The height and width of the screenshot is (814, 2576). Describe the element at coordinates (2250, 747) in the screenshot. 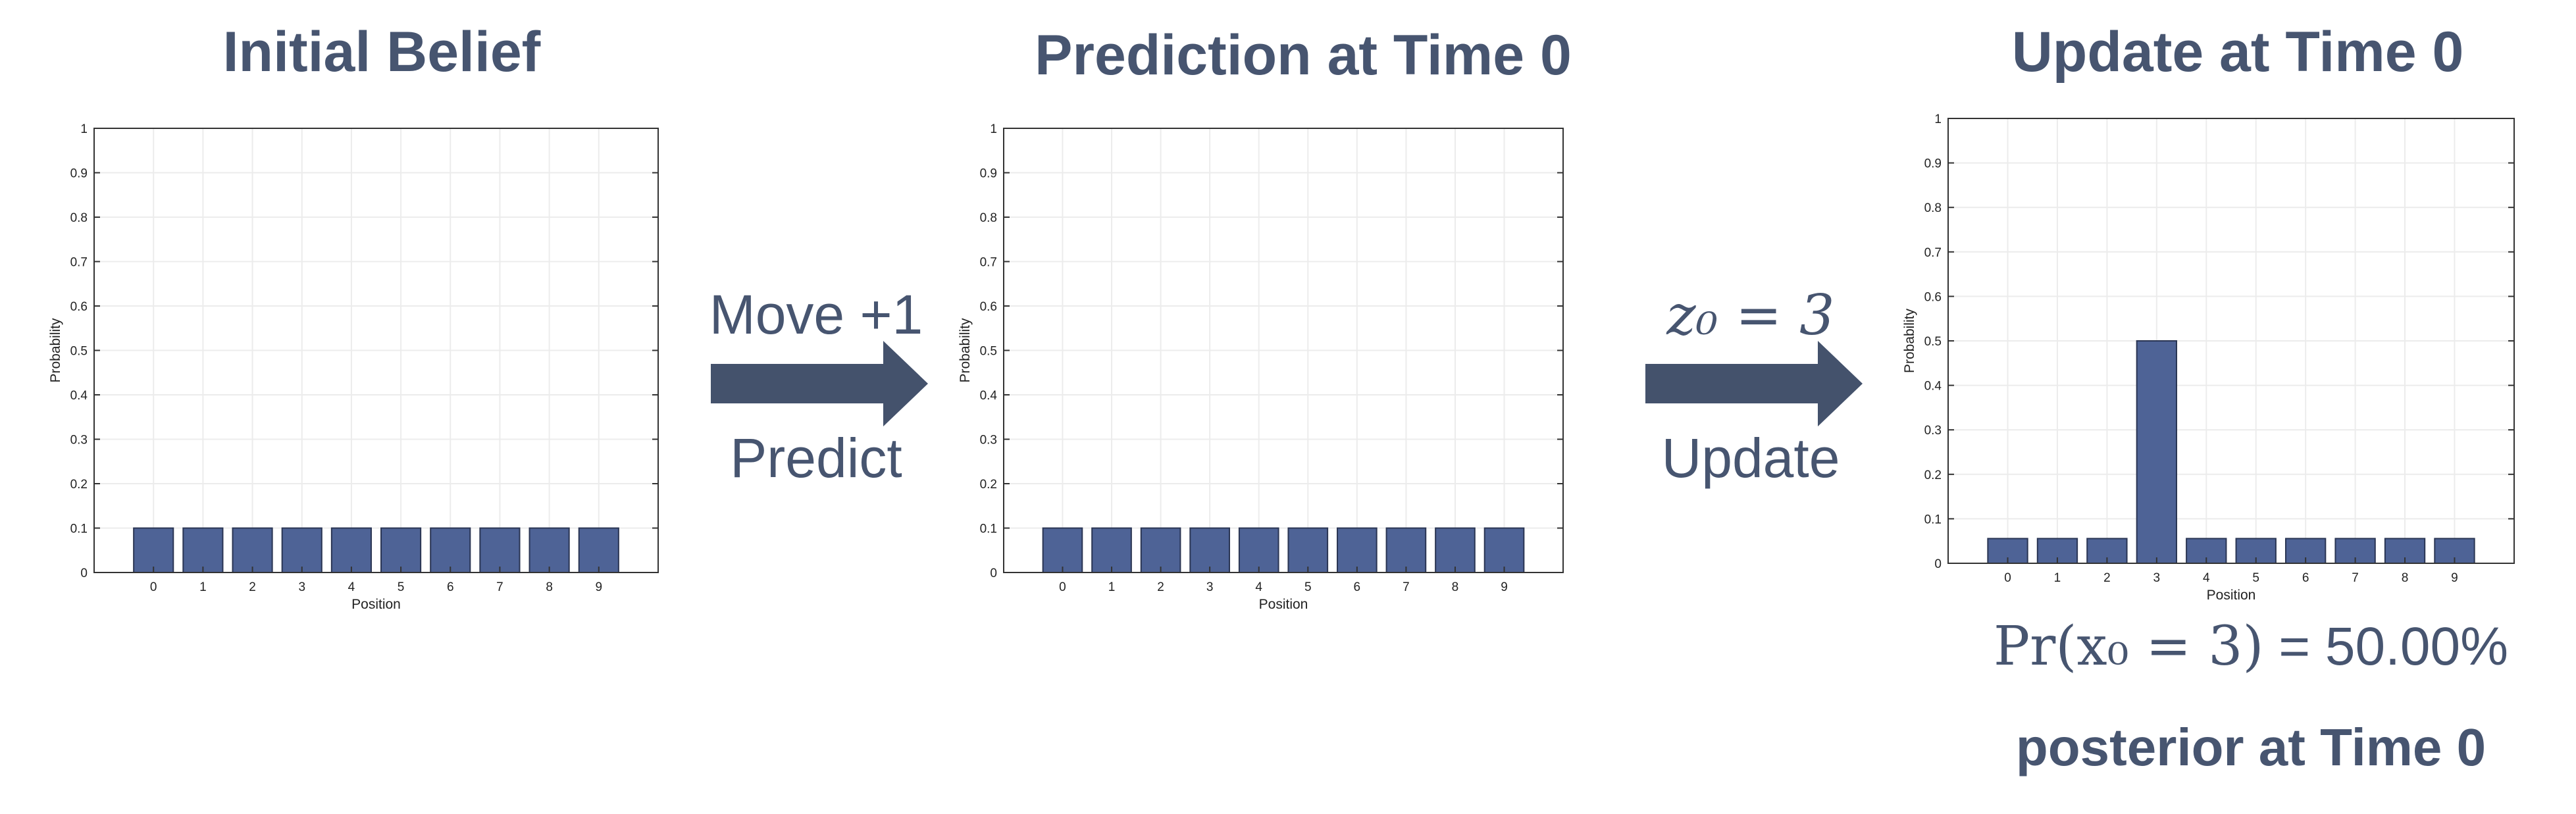

I see `posterior-caption: posterior at Time 0` at that location.